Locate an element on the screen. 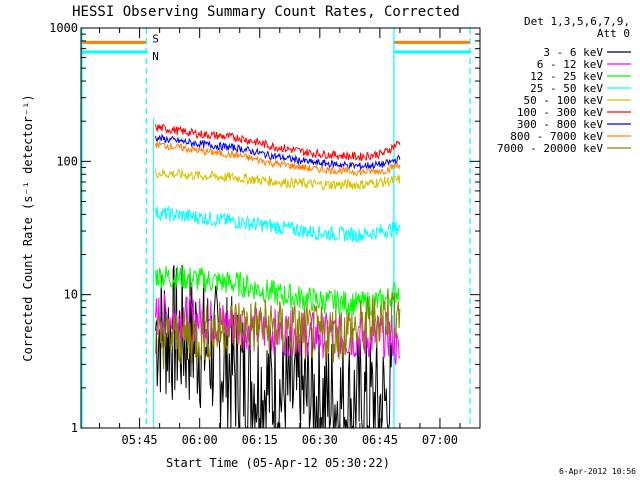  x-tick-label-1: 06:00 is located at coordinates (200, 440).